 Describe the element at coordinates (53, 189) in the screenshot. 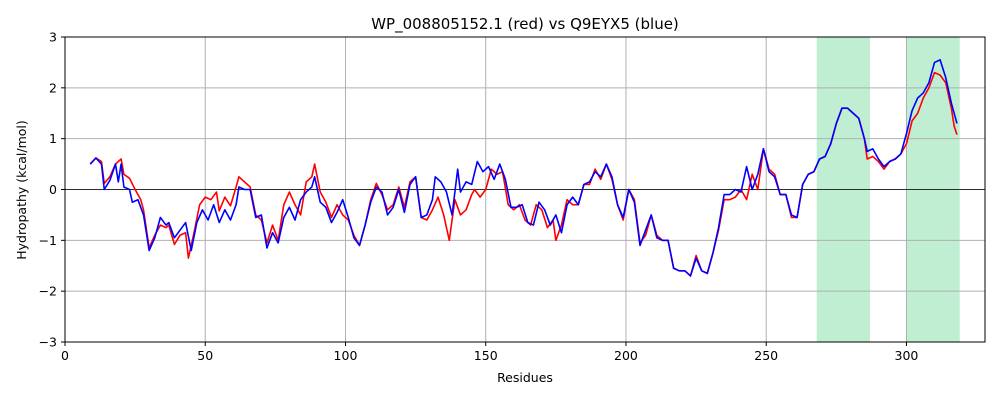

I see `y-tick-label: 0` at that location.